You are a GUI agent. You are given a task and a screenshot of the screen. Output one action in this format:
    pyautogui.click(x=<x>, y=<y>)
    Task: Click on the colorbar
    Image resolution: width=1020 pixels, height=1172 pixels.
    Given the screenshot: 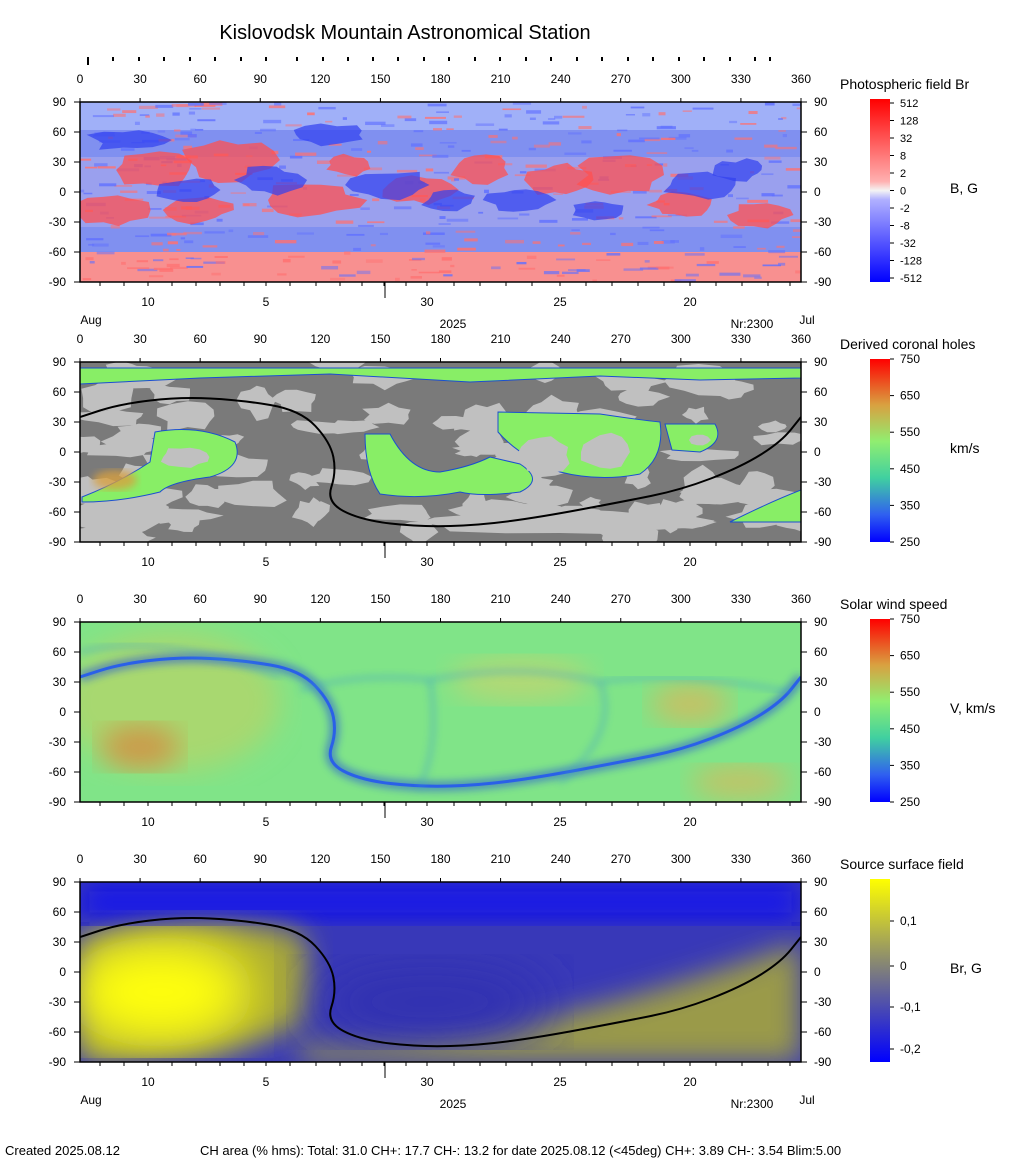 What is the action you would take?
    pyautogui.click(x=880, y=190)
    